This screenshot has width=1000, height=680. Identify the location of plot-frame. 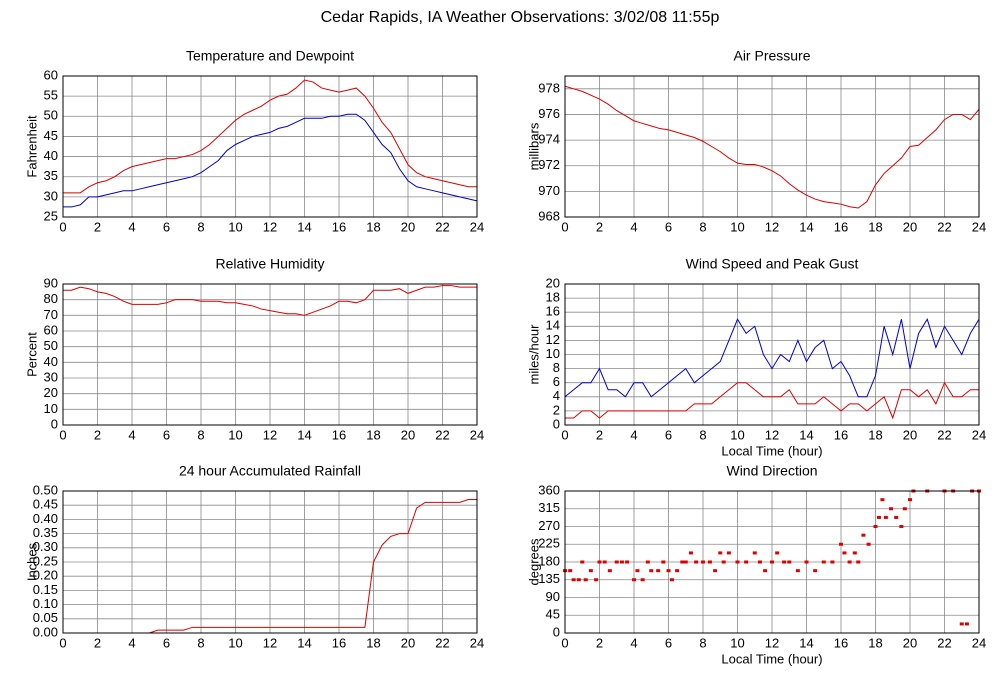
(772, 562).